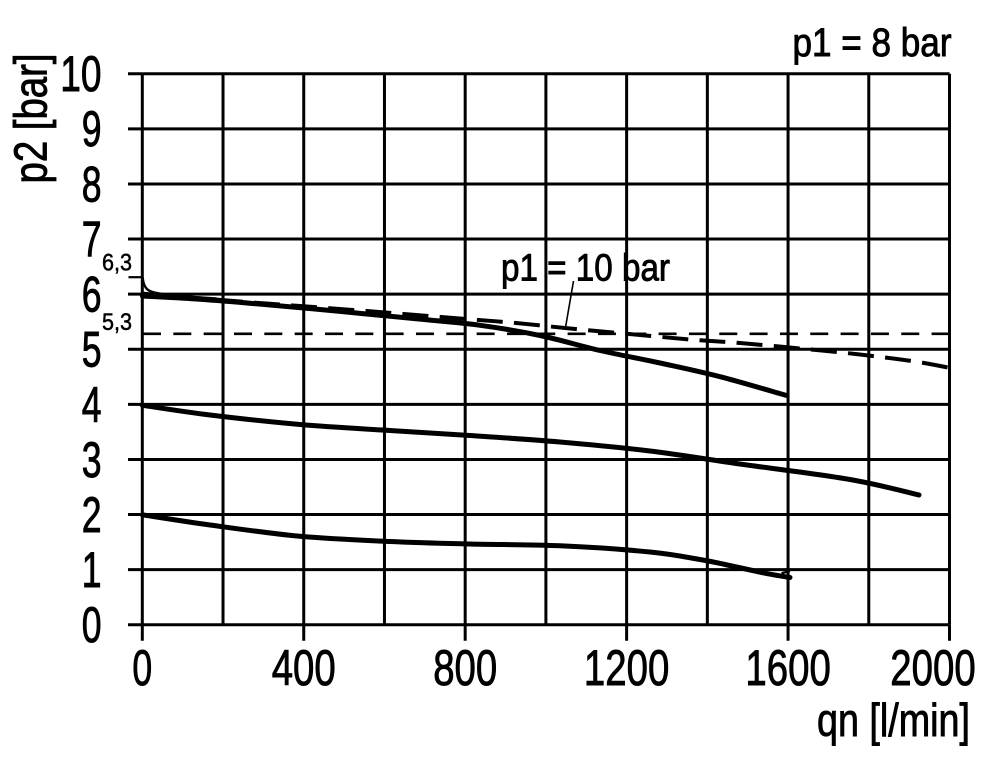 The image size is (1000, 764). What do you see at coordinates (932, 668) in the screenshot?
I see `svg-text: 2000` at bounding box center [932, 668].